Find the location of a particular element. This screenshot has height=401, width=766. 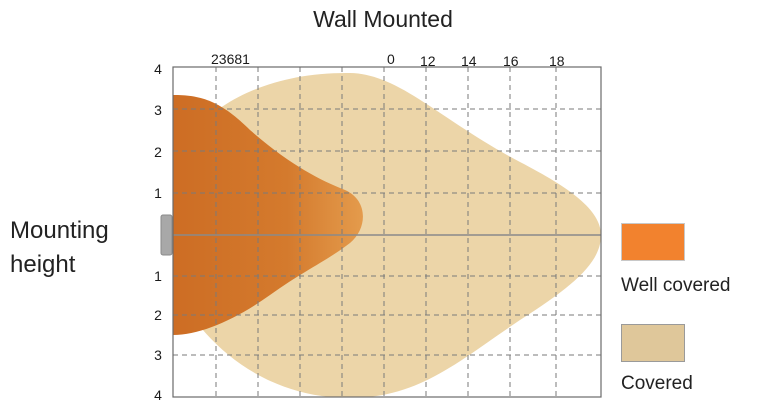

diagram-title: Wall Mounted is located at coordinates (383, 19).